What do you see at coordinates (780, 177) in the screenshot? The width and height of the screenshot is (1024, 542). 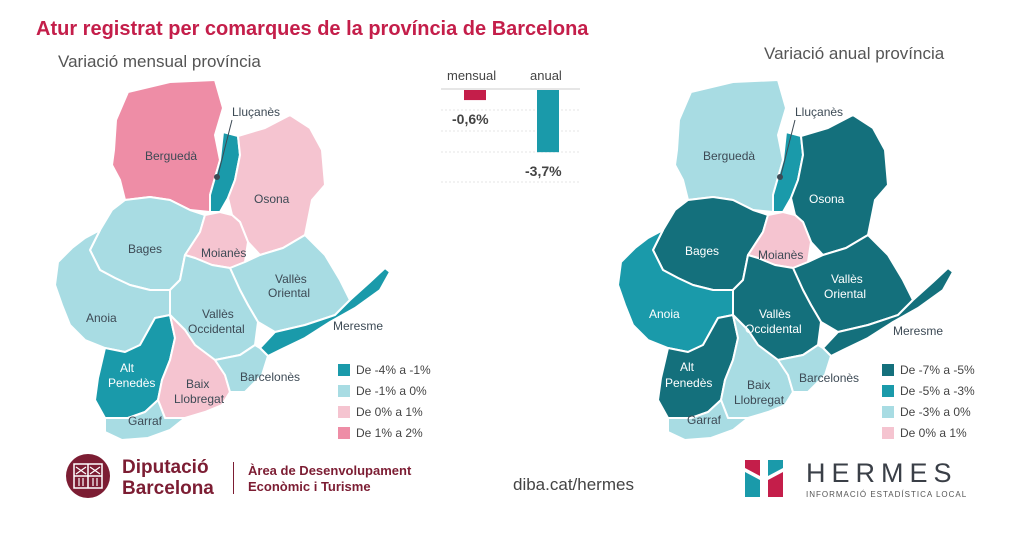 I see `llucanes-dot-annual` at bounding box center [780, 177].